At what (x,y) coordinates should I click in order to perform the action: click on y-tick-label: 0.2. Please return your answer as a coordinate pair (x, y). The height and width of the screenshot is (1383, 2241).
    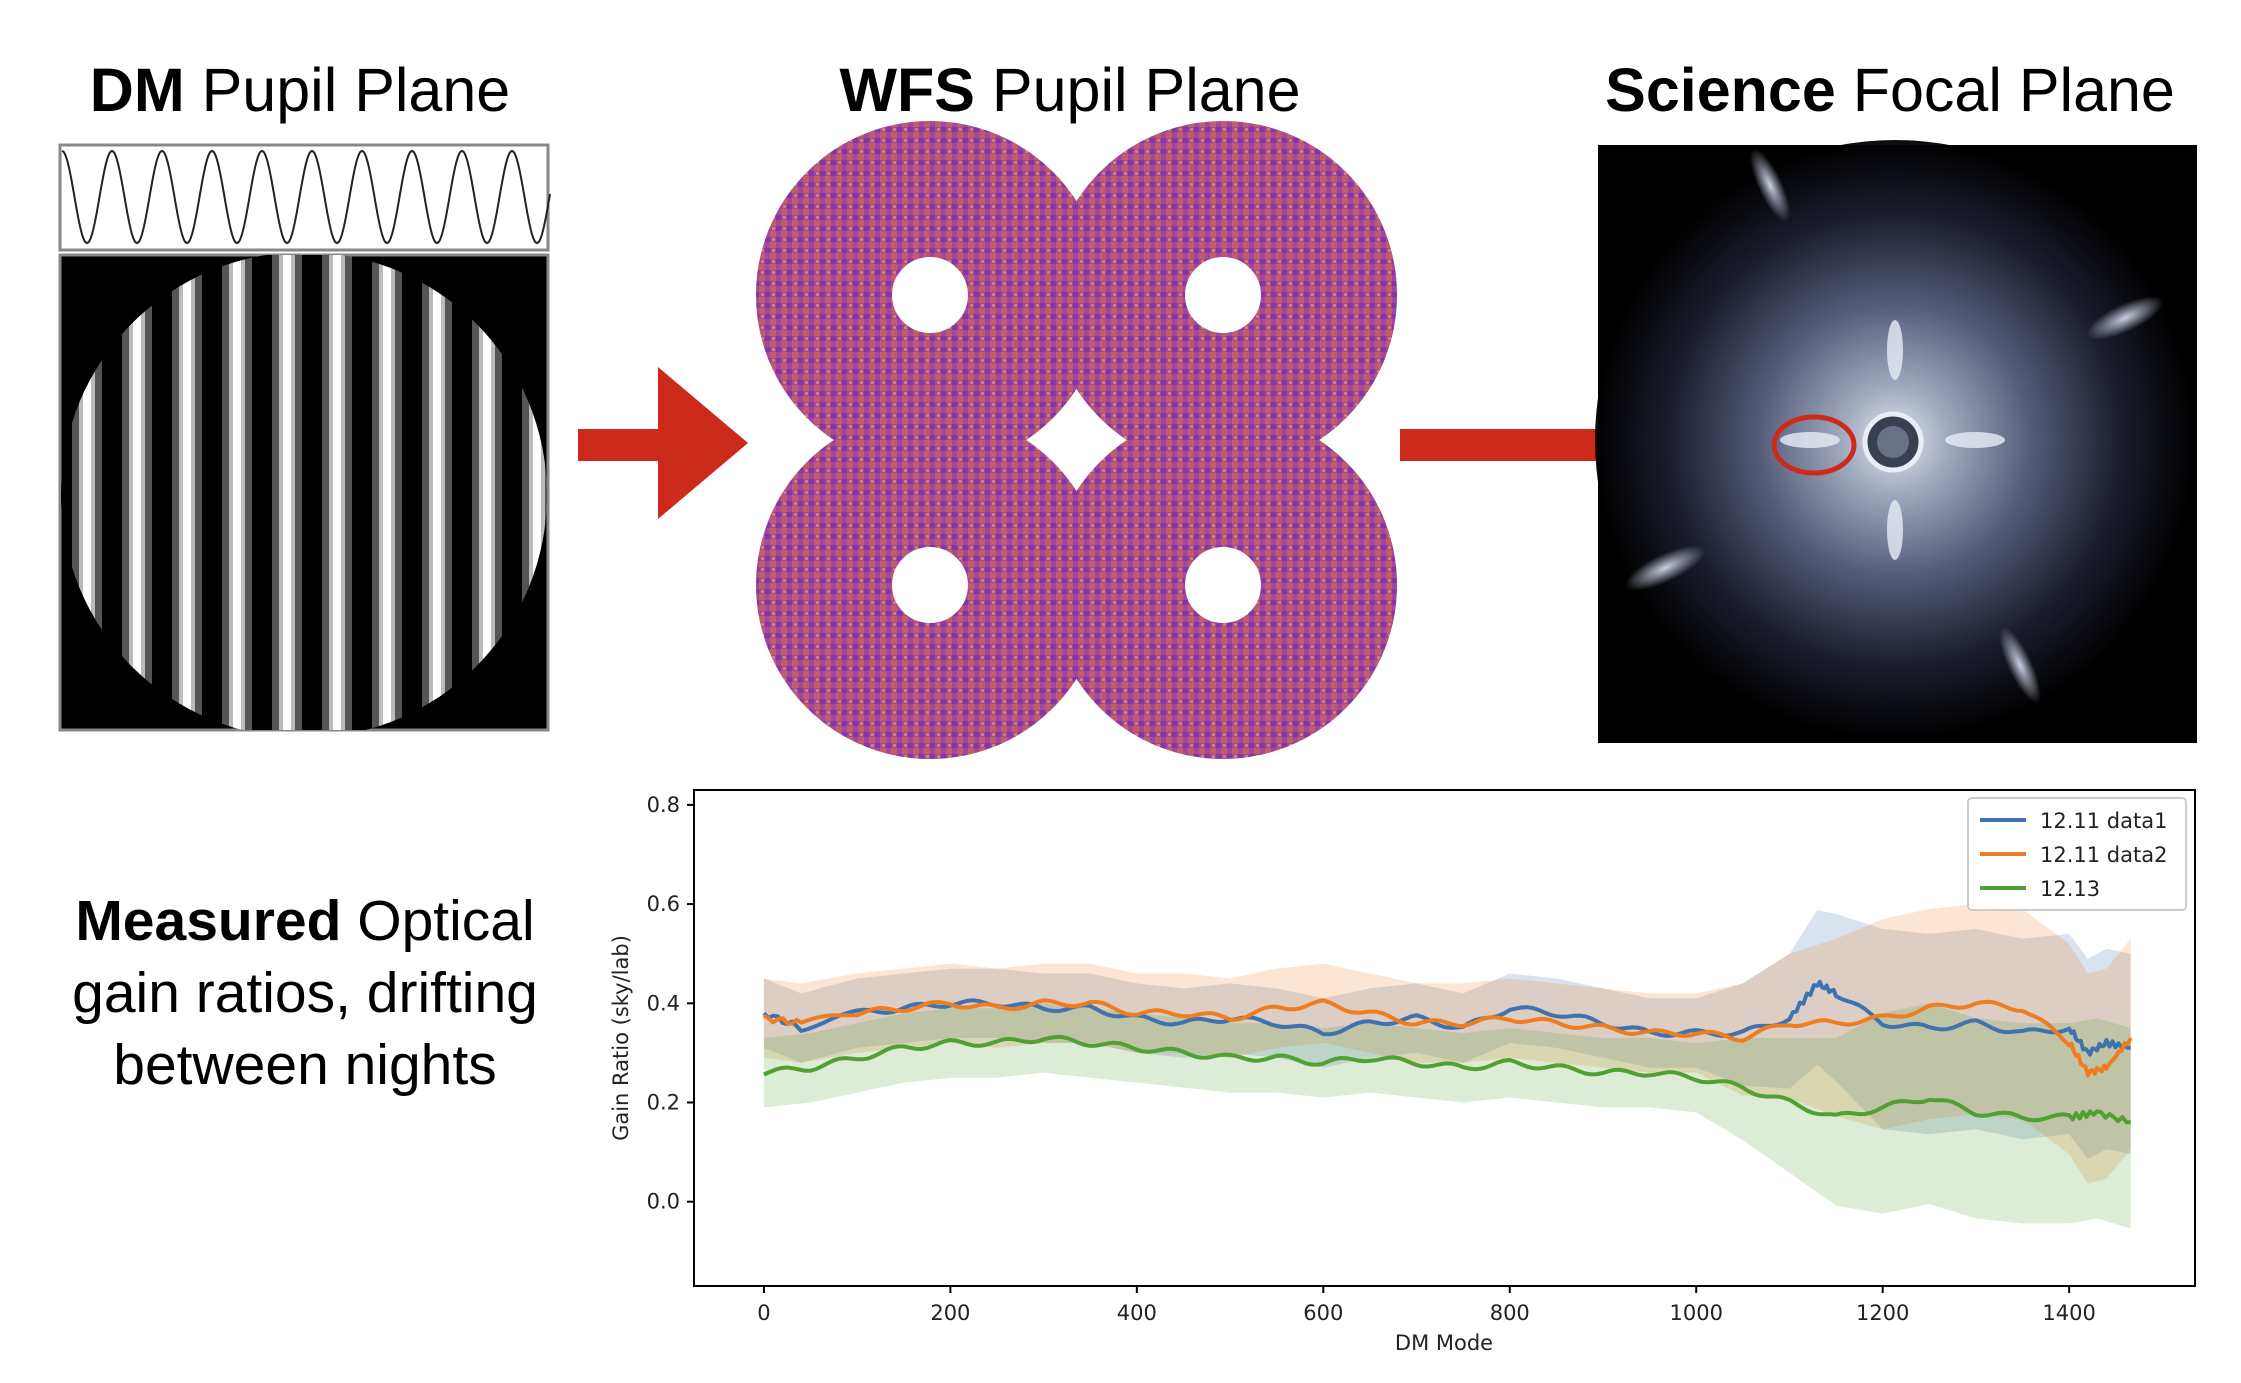
    Looking at the image, I should click on (663, 1102).